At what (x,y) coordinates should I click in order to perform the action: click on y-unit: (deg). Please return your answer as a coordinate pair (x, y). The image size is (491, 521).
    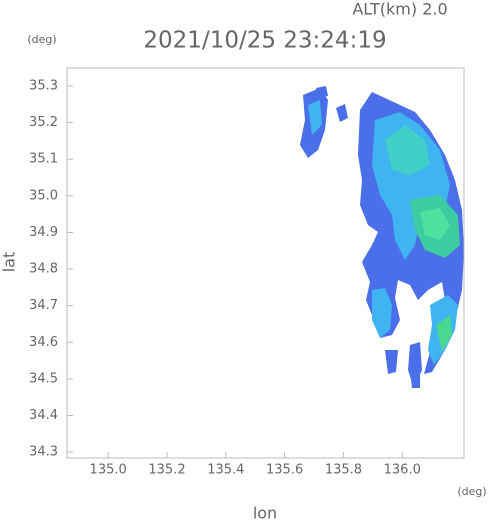
    Looking at the image, I should click on (41, 39).